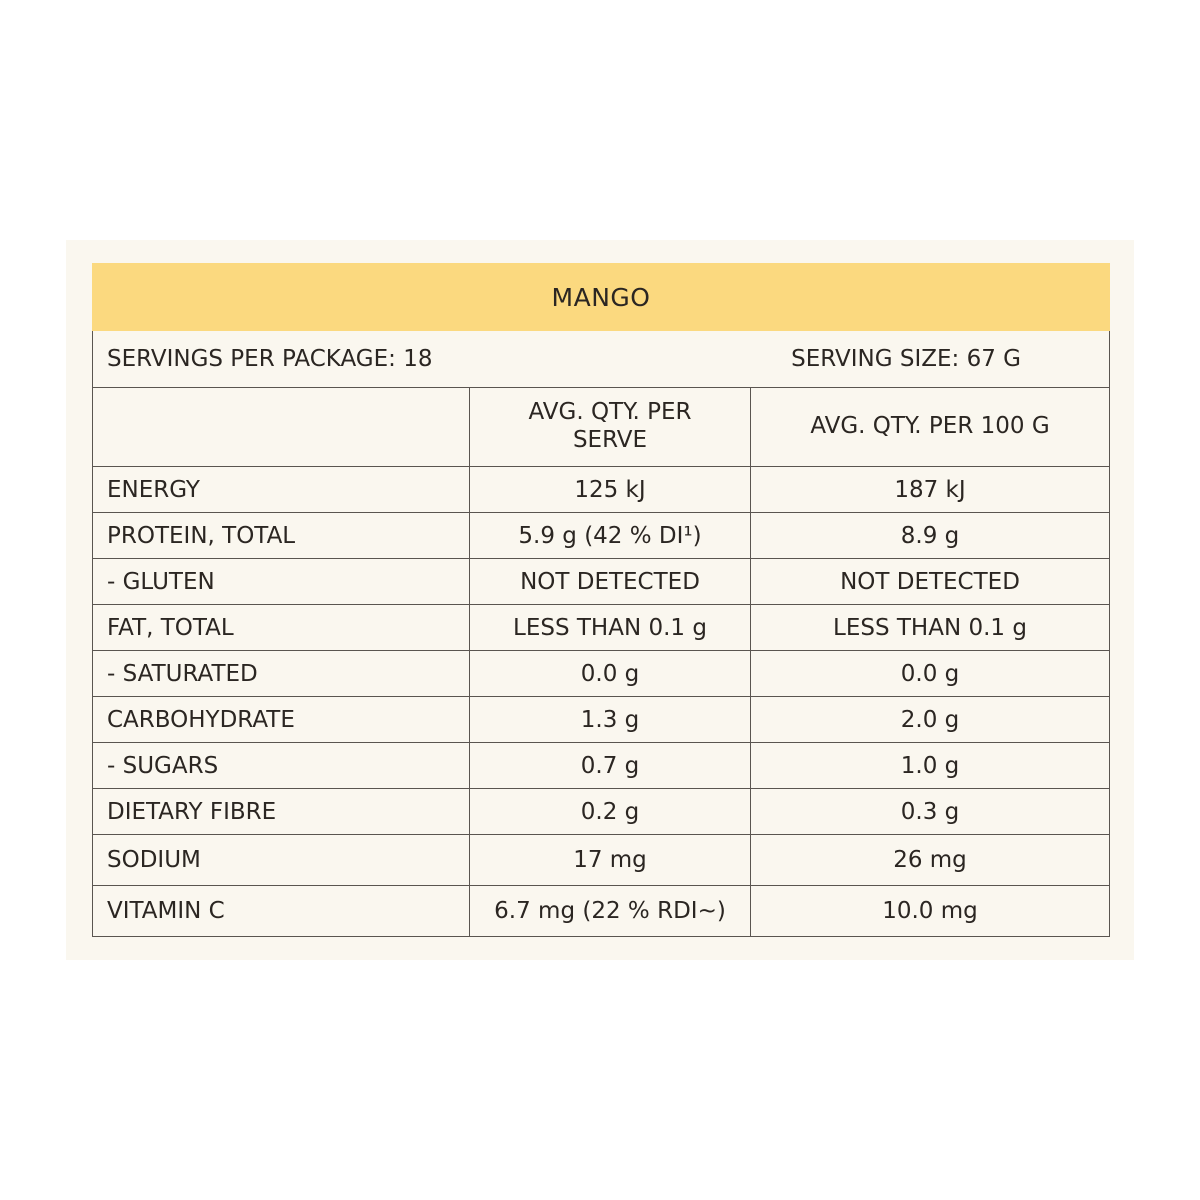  What do you see at coordinates (610, 489) in the screenshot?
I see `per-serve-value: 125 kJ` at bounding box center [610, 489].